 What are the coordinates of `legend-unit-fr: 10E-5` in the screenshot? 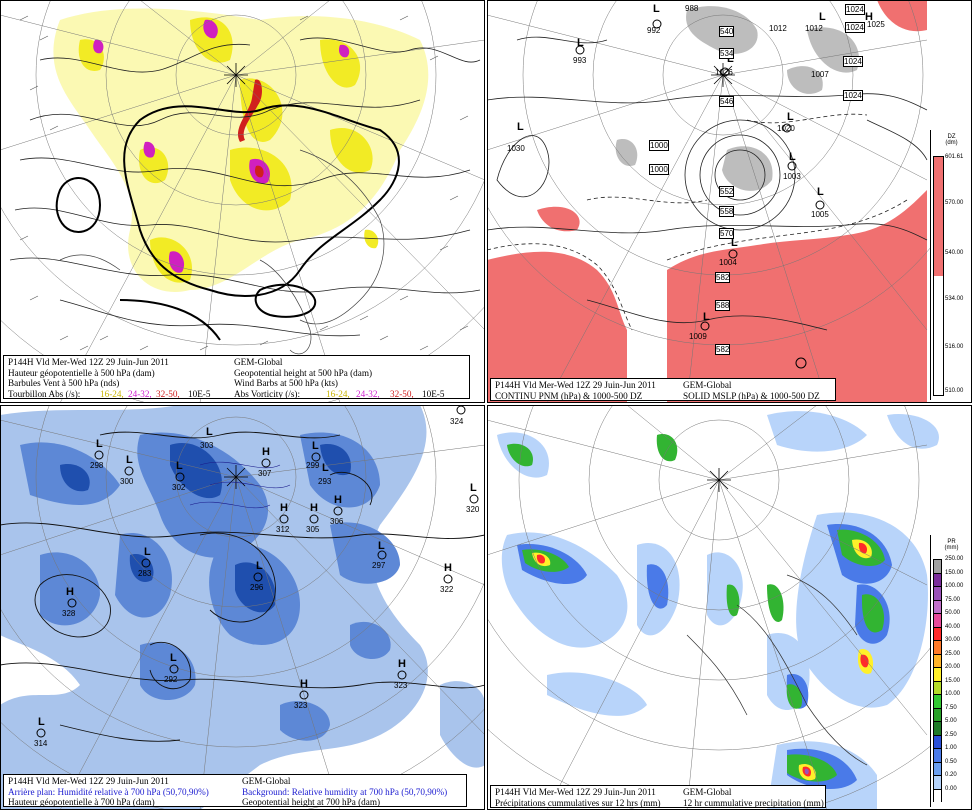 It's located at (199, 393).